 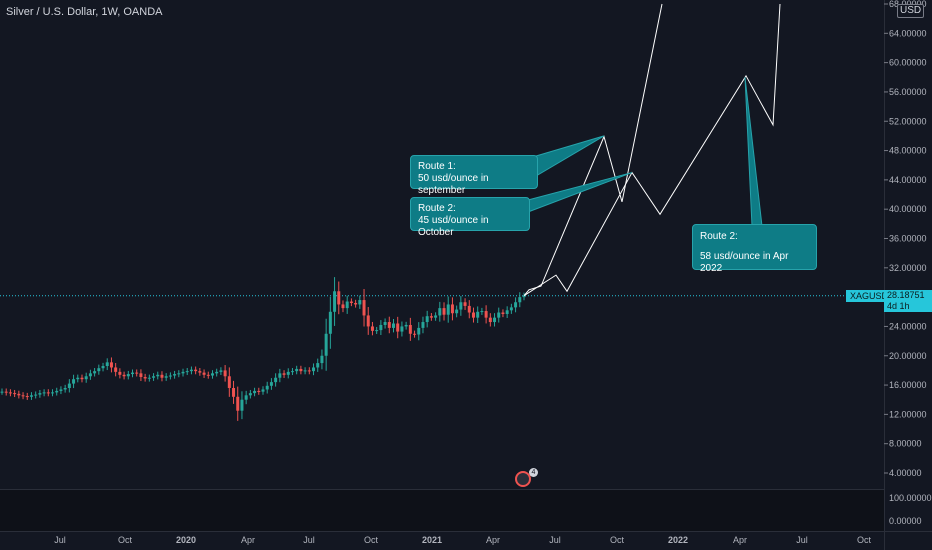 What do you see at coordinates (719, 236) in the screenshot?
I see `route2b-title: Route 2:` at bounding box center [719, 236].